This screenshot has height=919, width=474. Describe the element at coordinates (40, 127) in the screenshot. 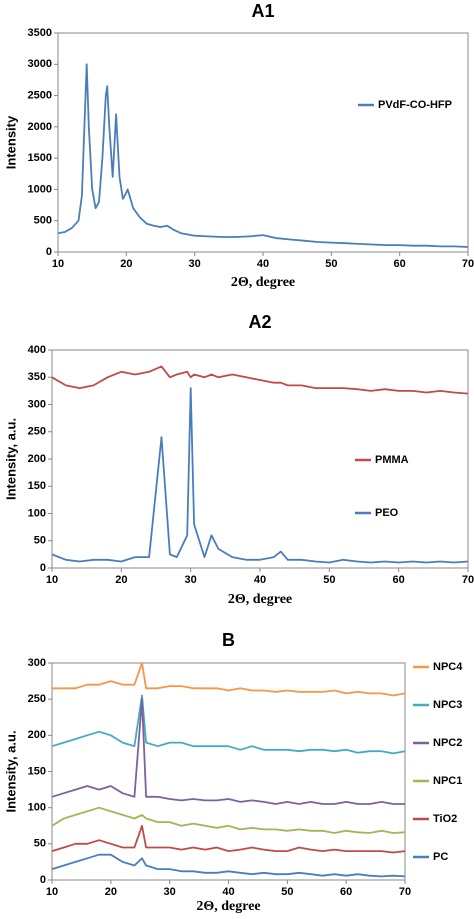

I see `y-tick-label: 2000` at that location.